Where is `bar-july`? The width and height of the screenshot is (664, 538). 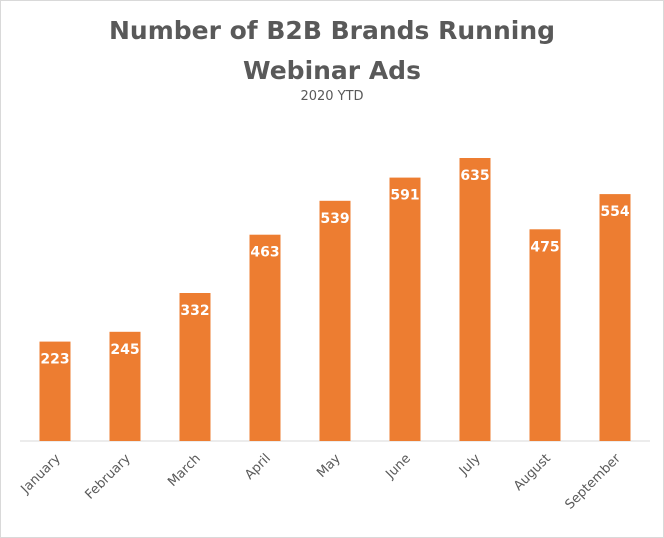
bar-july is located at coordinates (475, 299).